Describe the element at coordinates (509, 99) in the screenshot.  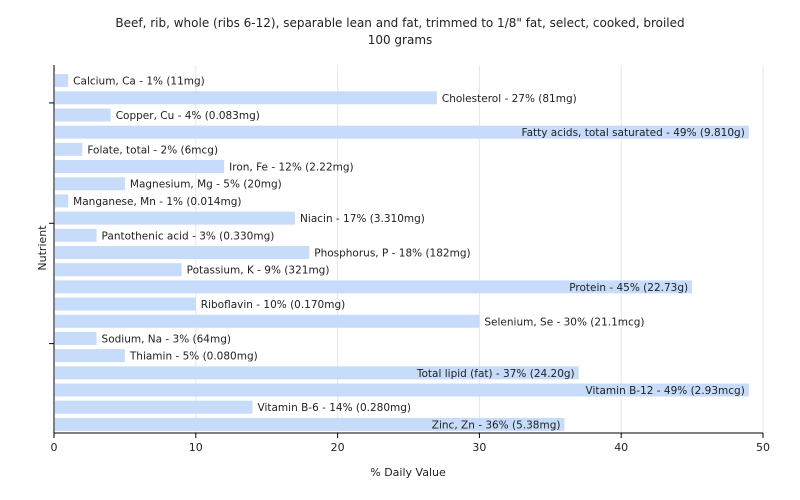
I see `bar-label: Cholesterol - 27% (81mg)` at that location.